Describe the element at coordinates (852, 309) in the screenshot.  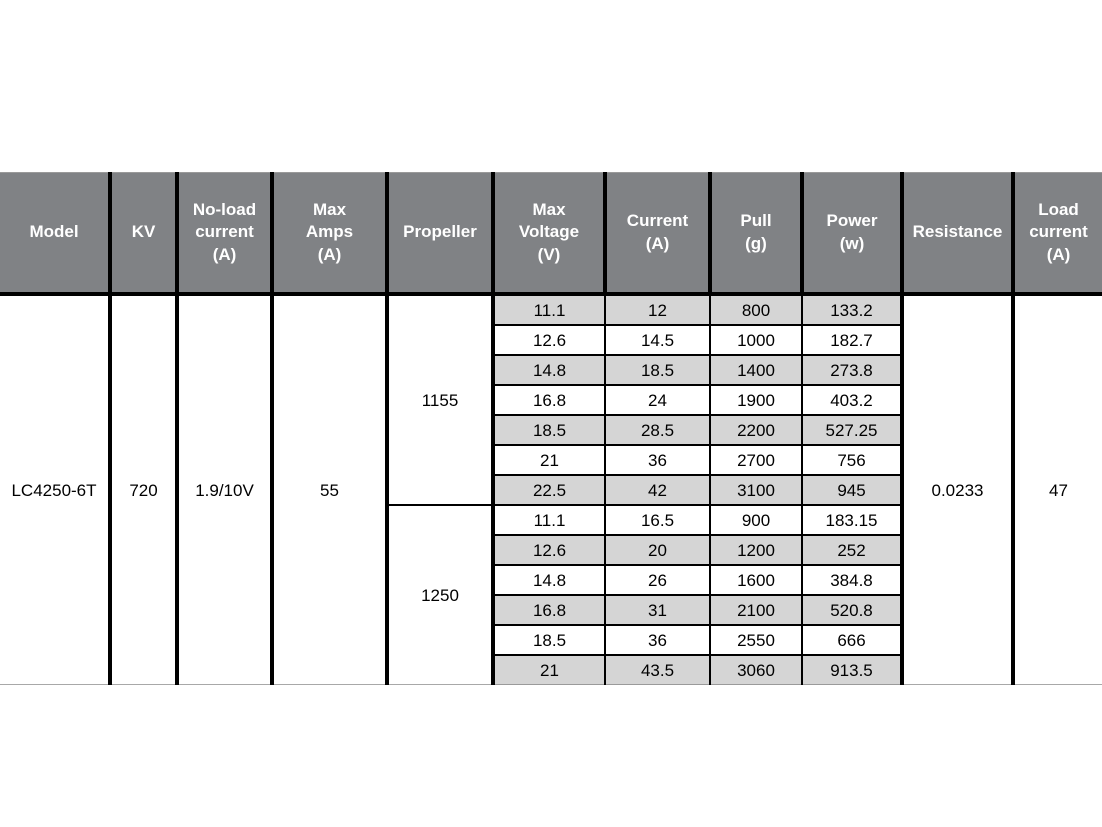
I see `cell-power: 133.2` at that location.